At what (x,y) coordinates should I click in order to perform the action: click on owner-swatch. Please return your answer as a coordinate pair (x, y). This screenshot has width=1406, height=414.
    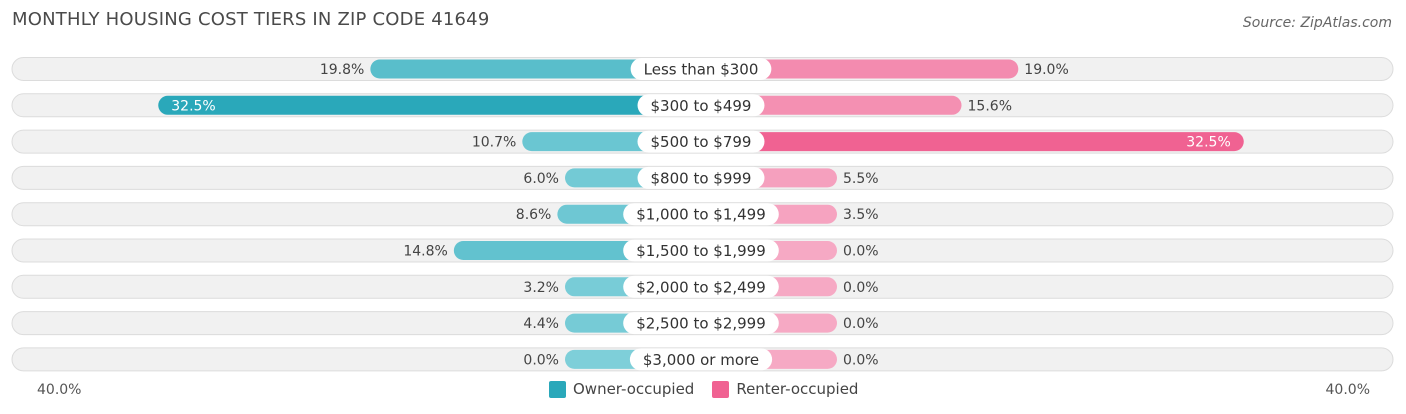
    Looking at the image, I should click on (557, 389).